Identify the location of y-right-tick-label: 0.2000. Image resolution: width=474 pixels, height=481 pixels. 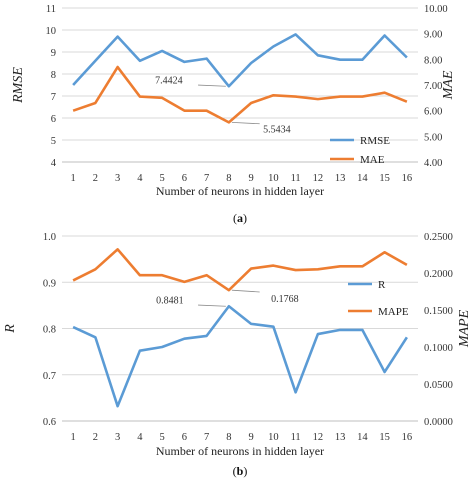
(438, 274).